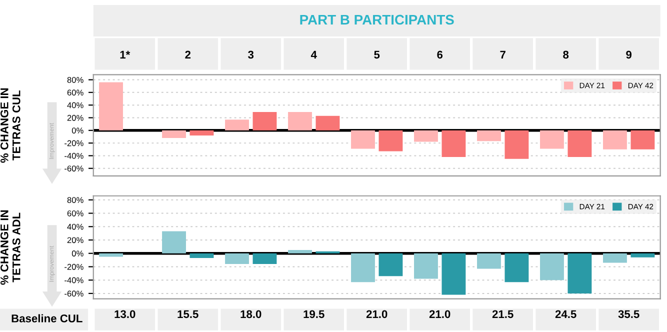 The height and width of the screenshot is (332, 667). I want to click on x-tick-label: 19.5, so click(314, 314).